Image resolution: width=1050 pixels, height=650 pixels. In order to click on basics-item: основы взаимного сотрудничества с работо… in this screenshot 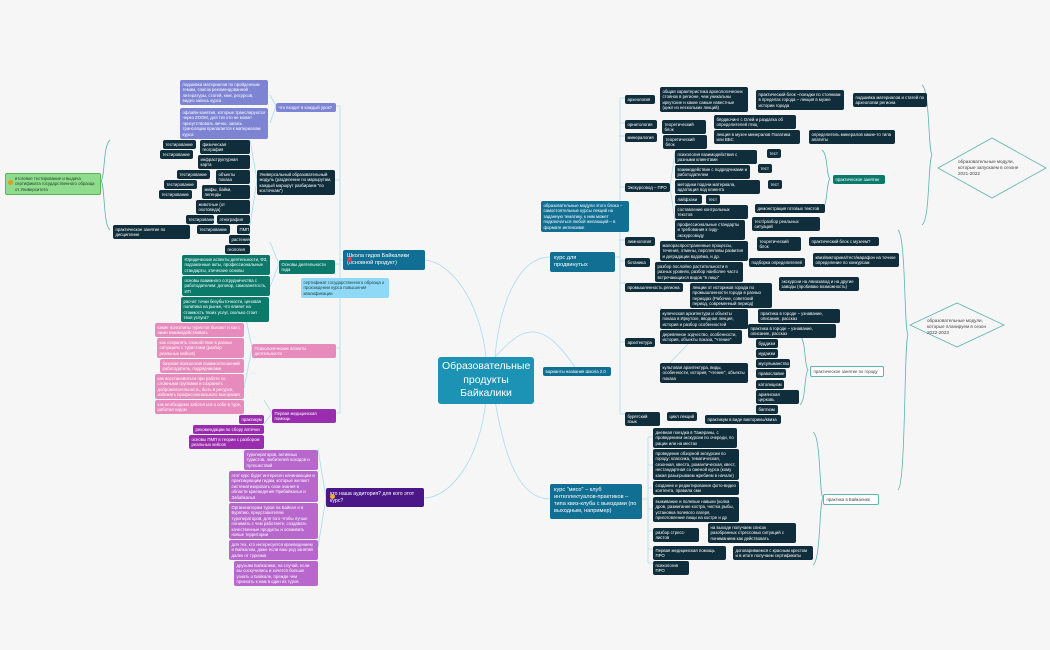, I will do `click(226, 286)`.